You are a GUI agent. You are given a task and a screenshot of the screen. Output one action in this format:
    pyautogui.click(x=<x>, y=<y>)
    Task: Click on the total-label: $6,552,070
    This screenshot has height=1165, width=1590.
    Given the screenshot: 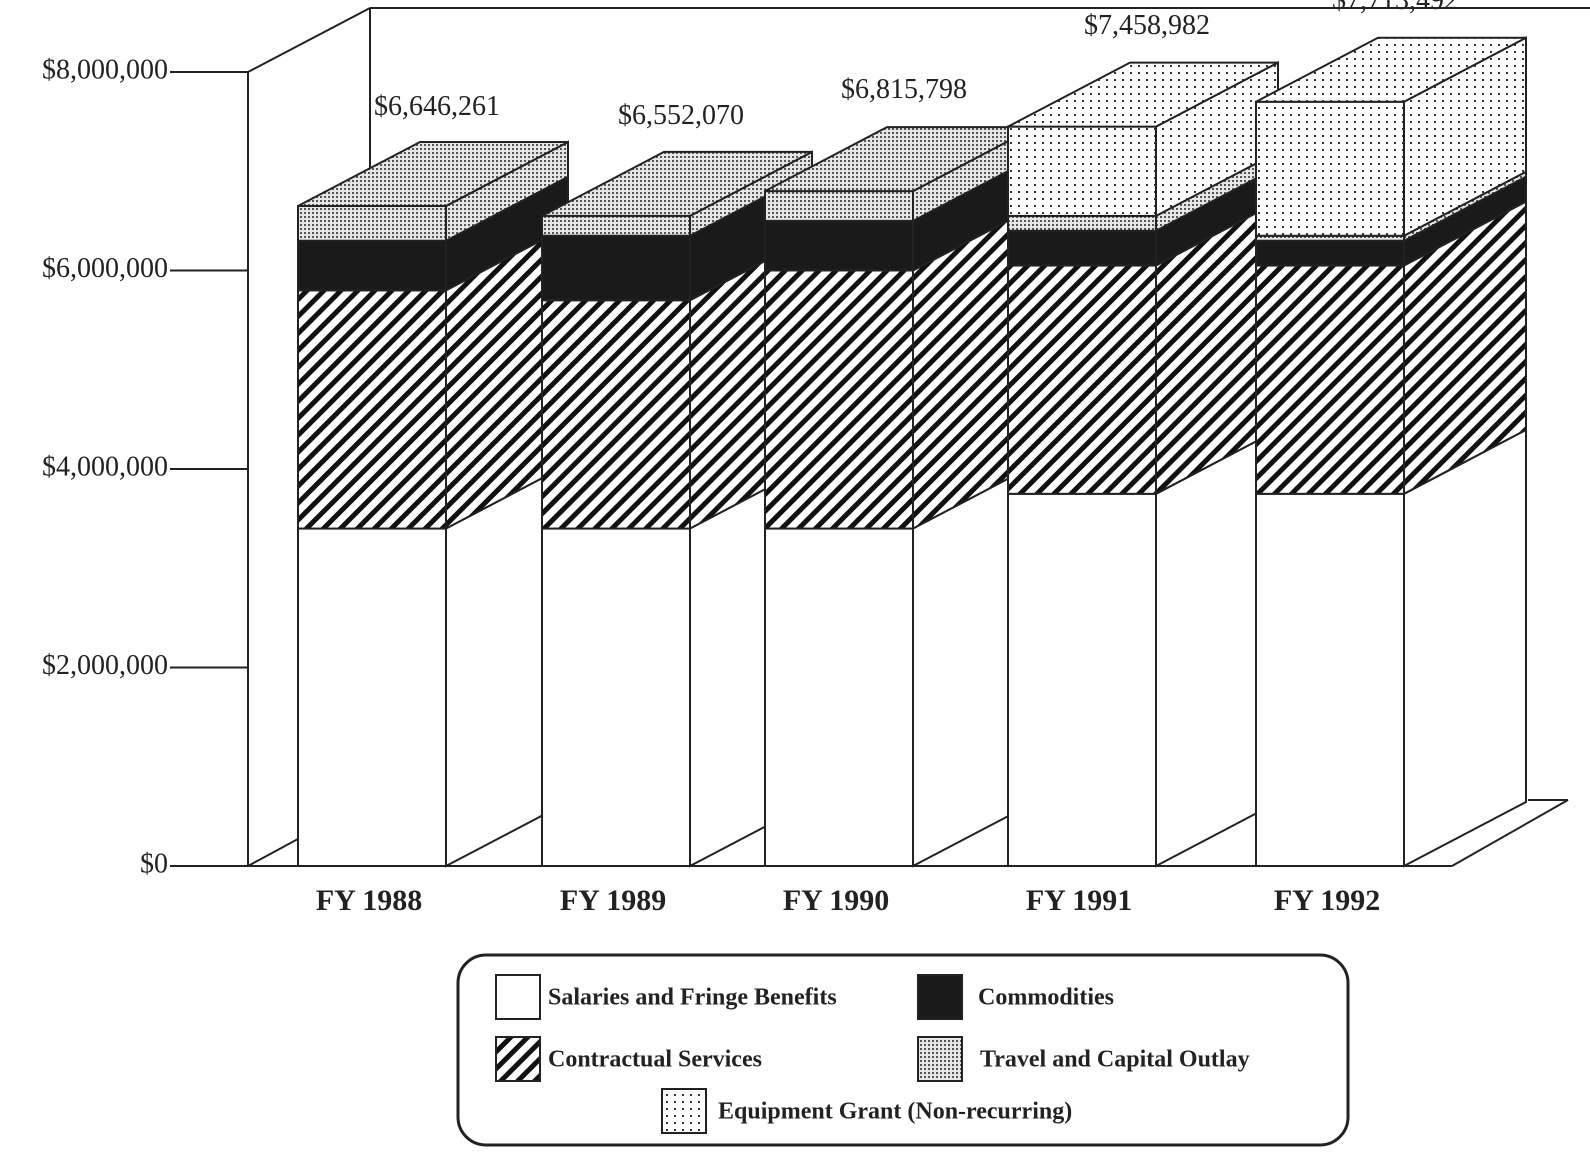 What is the action you would take?
    pyautogui.click(x=681, y=115)
    